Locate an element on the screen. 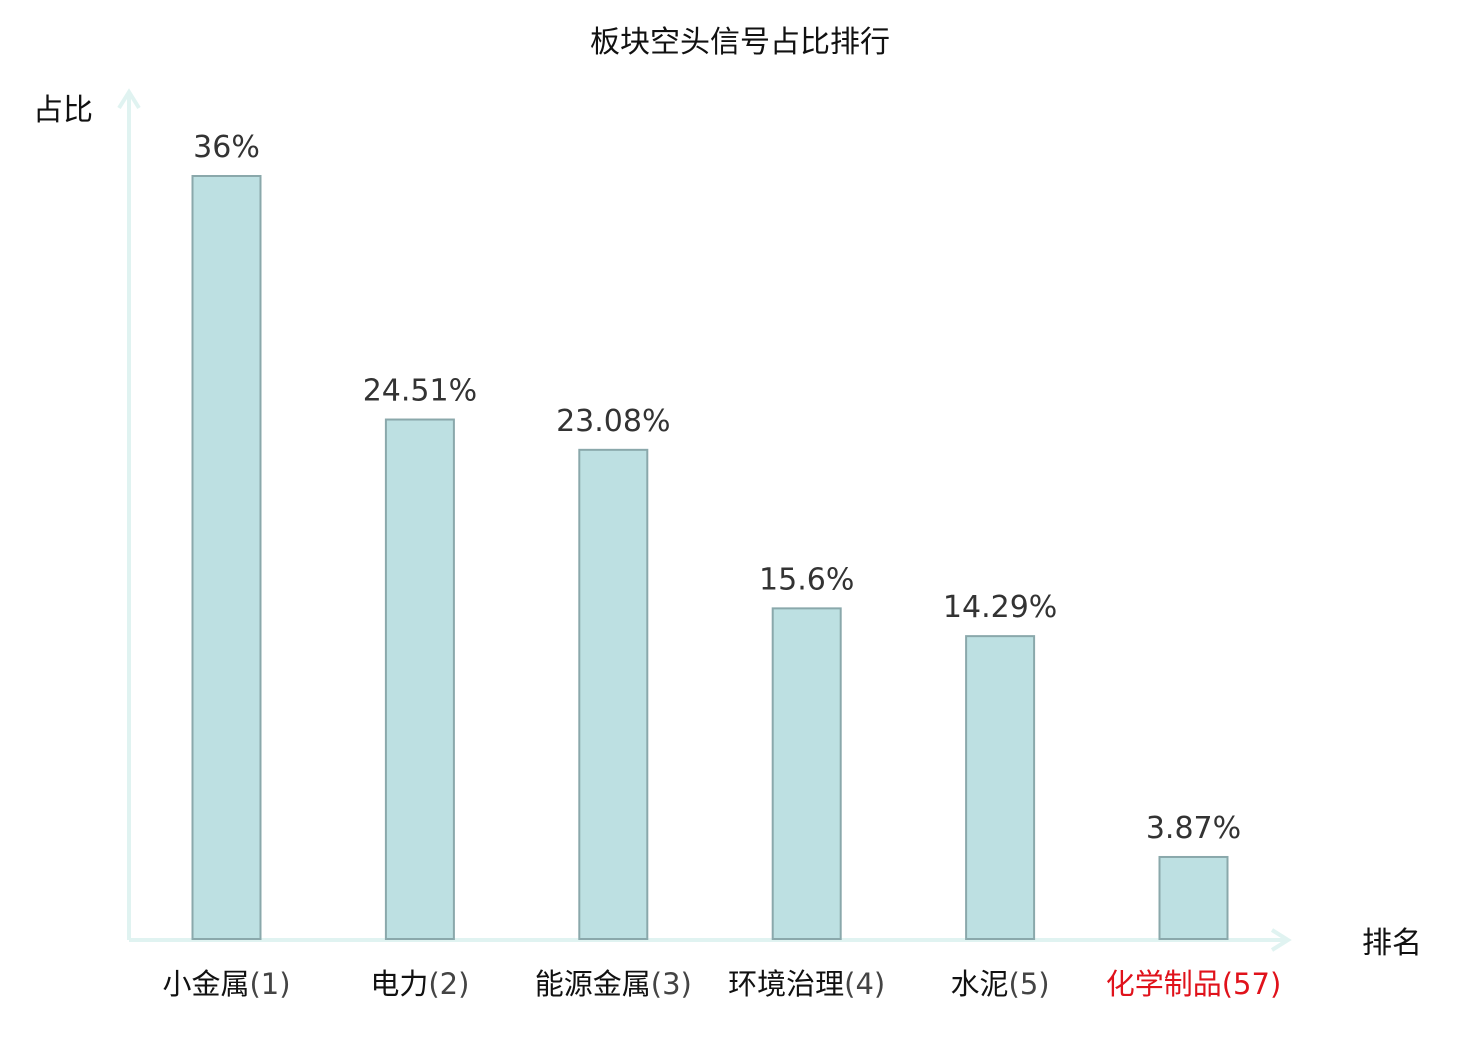 This screenshot has height=1044, width=1480. bar-value-label: 36% is located at coordinates (226, 147).